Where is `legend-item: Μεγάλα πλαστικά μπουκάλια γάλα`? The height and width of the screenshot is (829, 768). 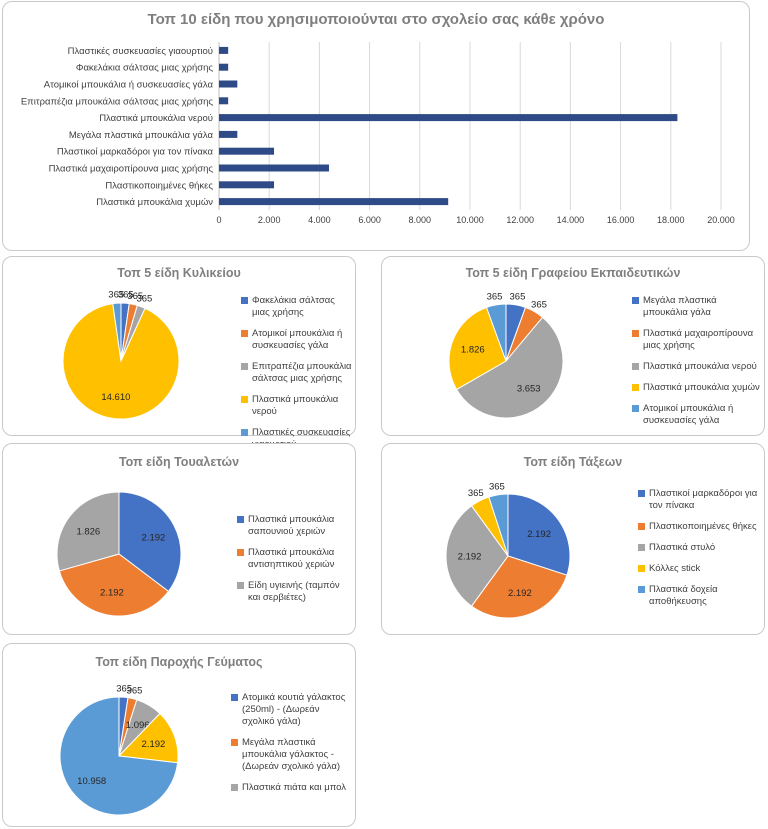
legend-item: Μεγάλα πλαστικά μπουκάλια γάλα is located at coordinates (696, 307).